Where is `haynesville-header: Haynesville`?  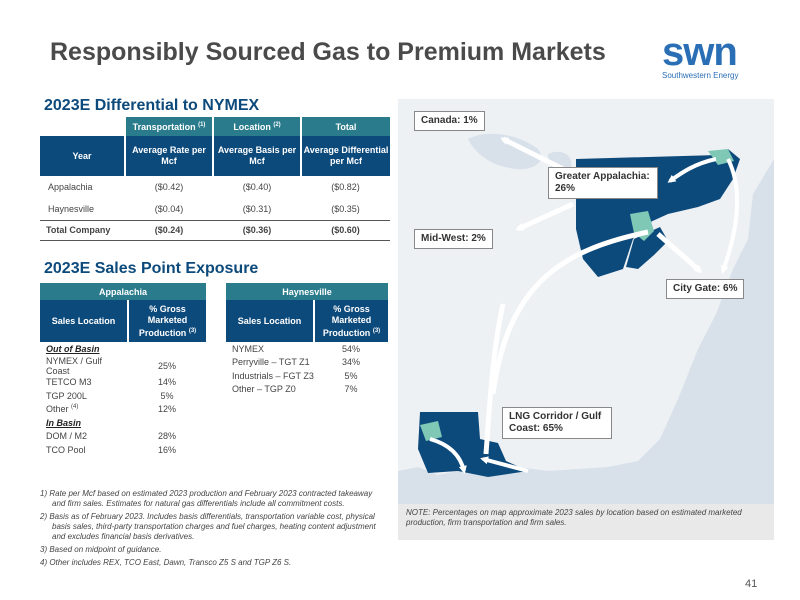 haynesville-header: Haynesville is located at coordinates (307, 291).